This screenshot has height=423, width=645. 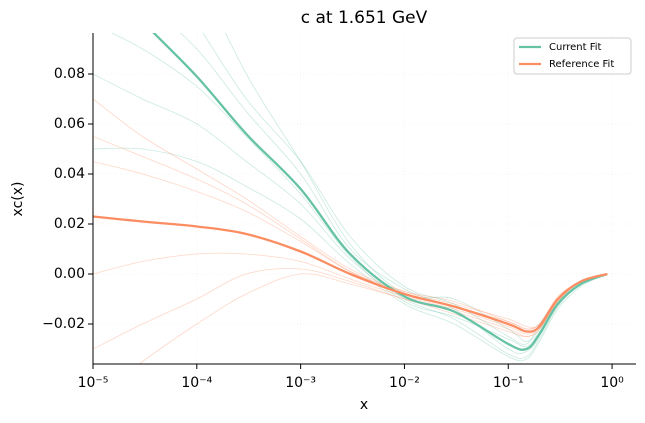 What do you see at coordinates (63, 324) in the screenshot?
I see `y-tick-label: −0.02` at bounding box center [63, 324].